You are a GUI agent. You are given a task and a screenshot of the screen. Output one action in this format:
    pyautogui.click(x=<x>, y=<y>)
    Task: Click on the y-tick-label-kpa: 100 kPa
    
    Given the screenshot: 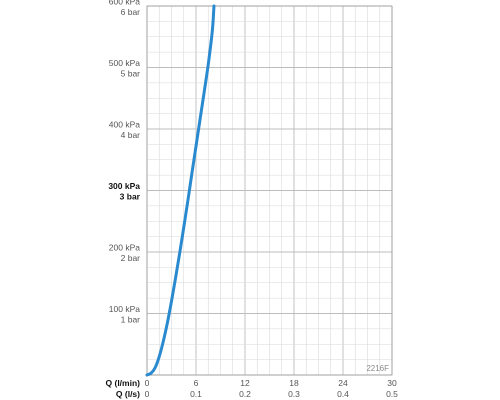 What is the action you would take?
    pyautogui.click(x=124, y=309)
    